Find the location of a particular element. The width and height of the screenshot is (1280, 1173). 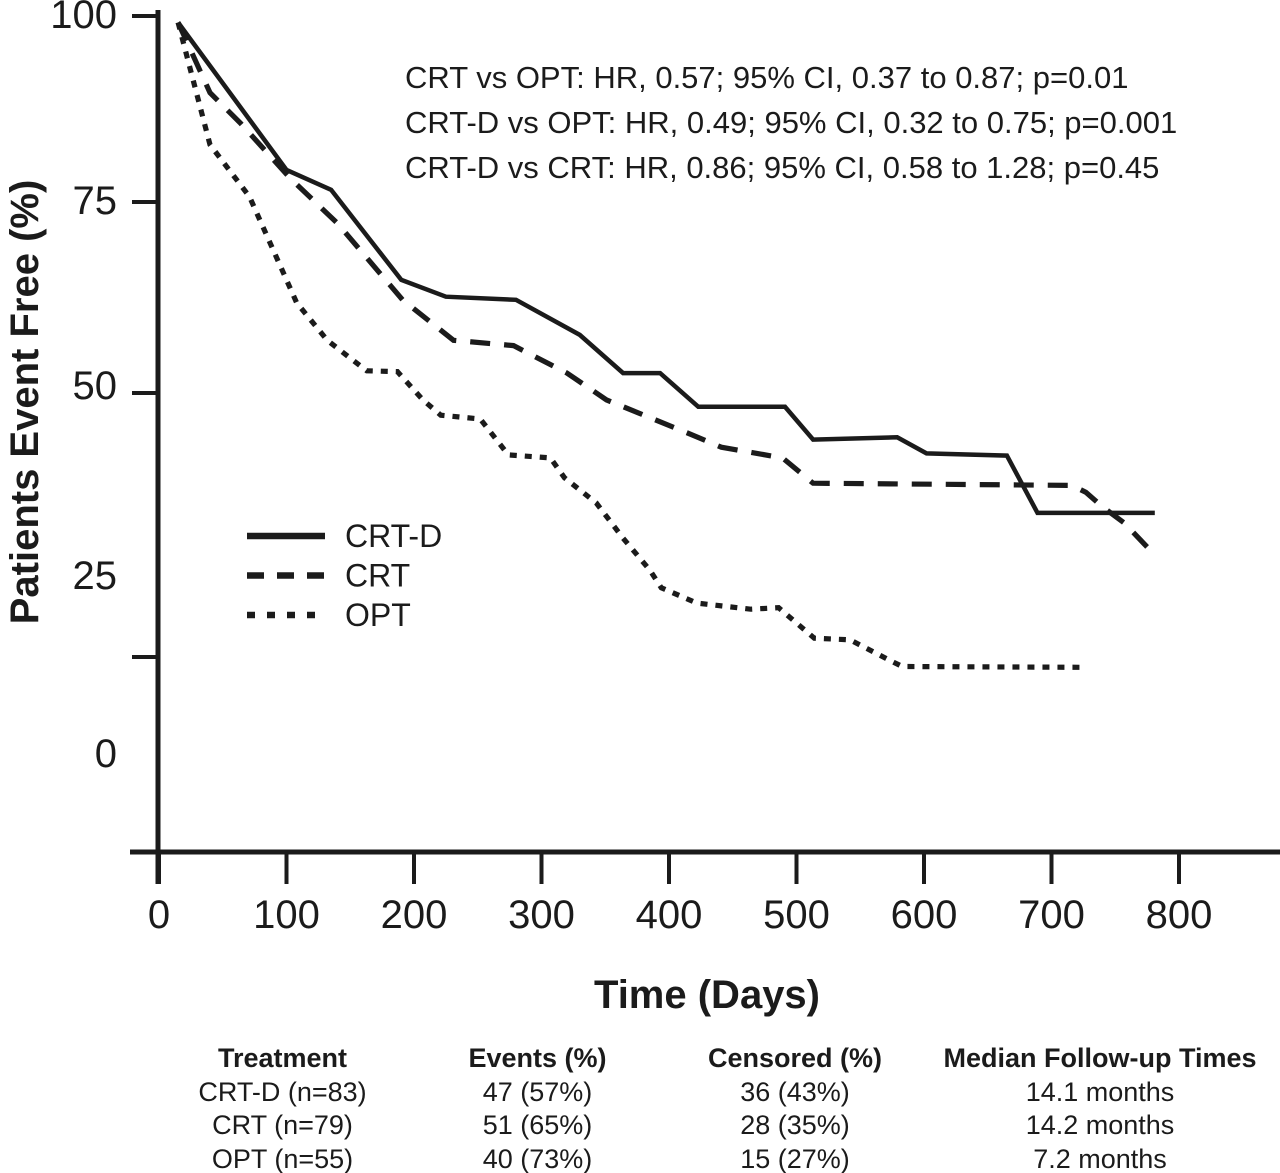

table-header-cell: Events (%) is located at coordinates (537, 1058).